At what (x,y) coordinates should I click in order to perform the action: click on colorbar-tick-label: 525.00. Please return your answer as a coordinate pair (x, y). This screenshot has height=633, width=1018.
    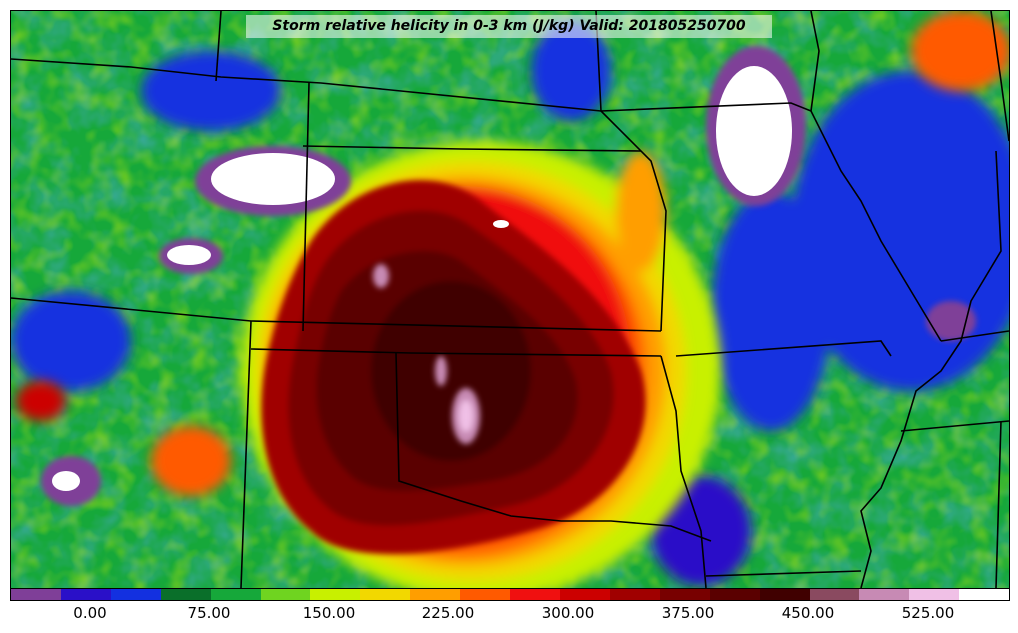
    Looking at the image, I should click on (928, 613).